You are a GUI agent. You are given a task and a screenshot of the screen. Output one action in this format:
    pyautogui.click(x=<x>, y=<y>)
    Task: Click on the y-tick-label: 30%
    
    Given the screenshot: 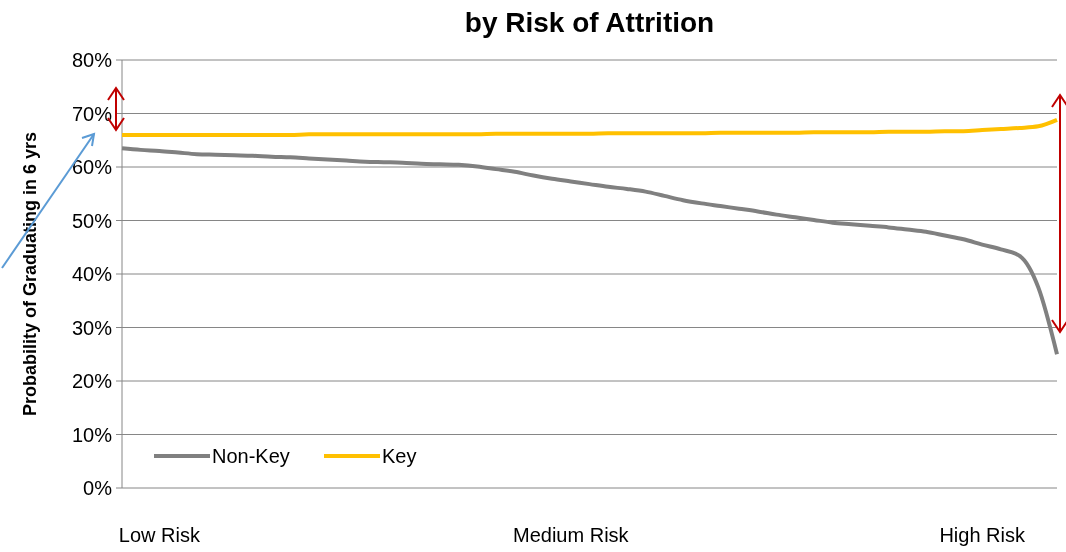 What is the action you would take?
    pyautogui.click(x=92, y=327)
    